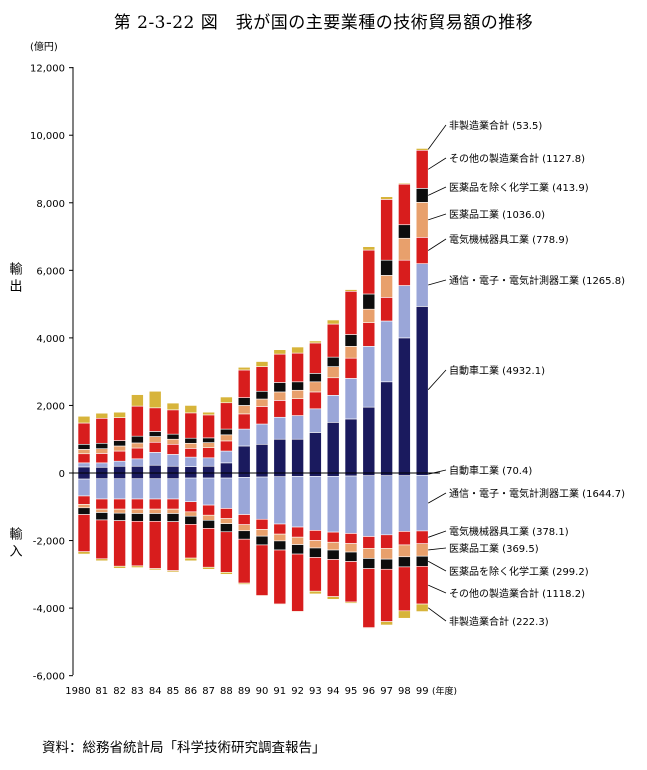 The image size is (647, 770). Describe the element at coordinates (137, 691) in the screenshot. I see `x-tick-label: 83` at that location.